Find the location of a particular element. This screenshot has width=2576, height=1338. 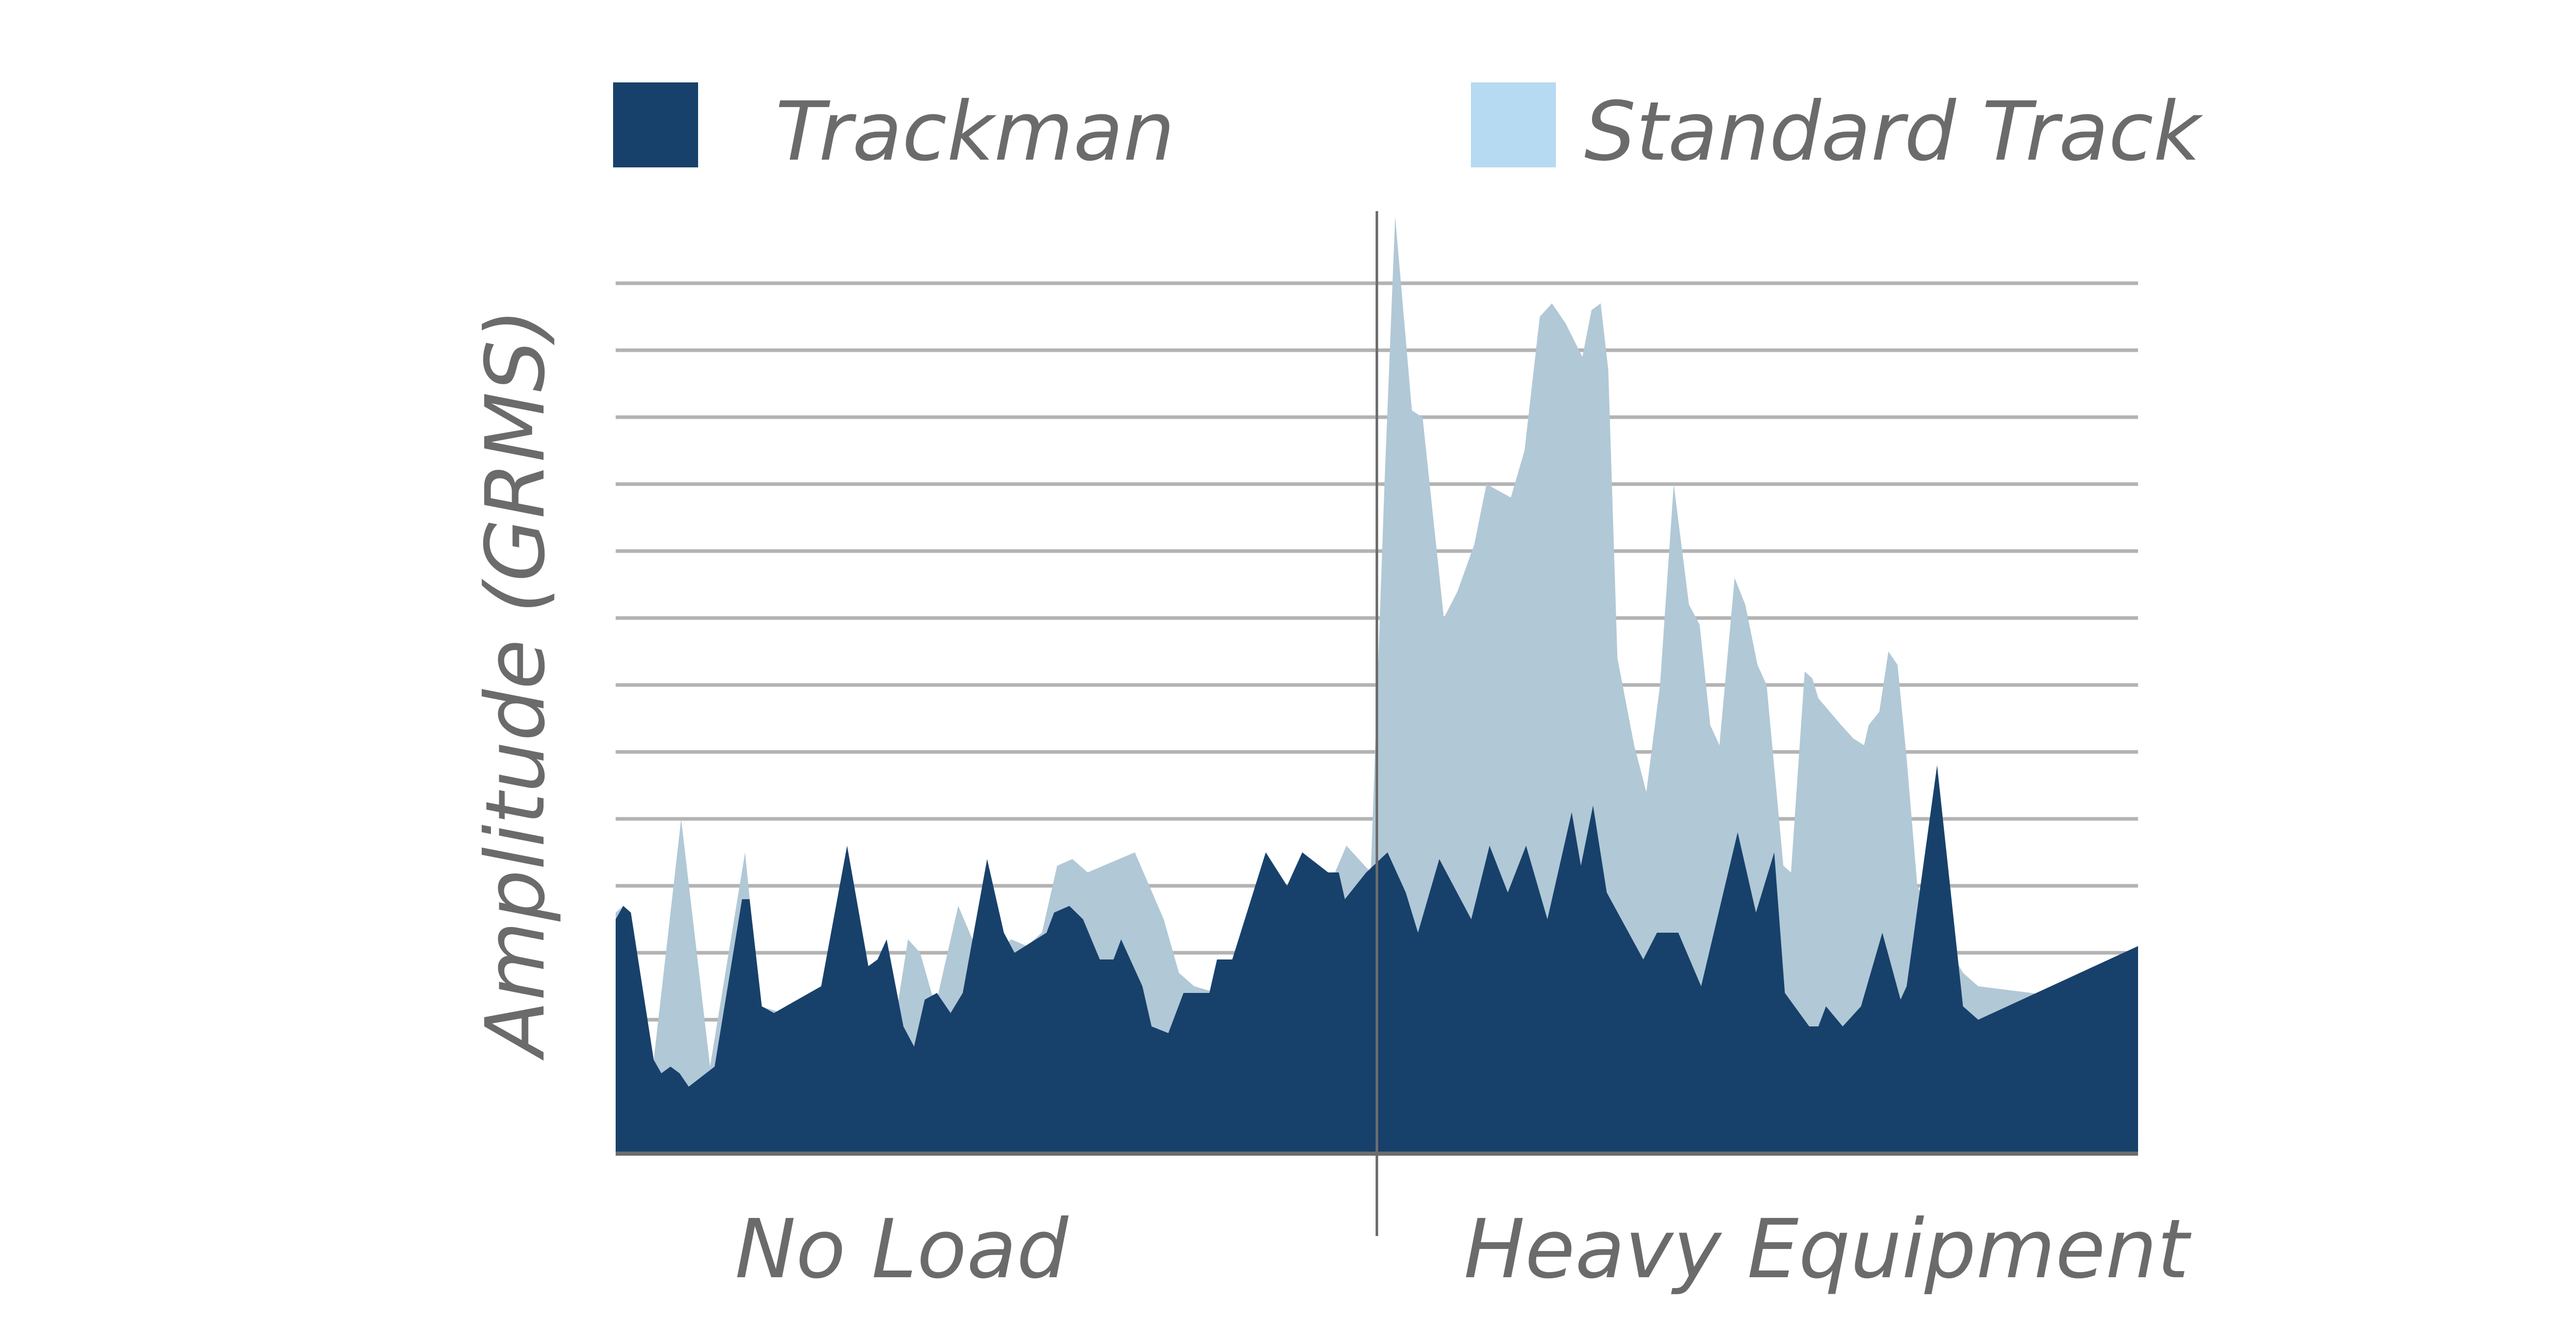

legend-swatch-standard-track is located at coordinates (1513, 124).